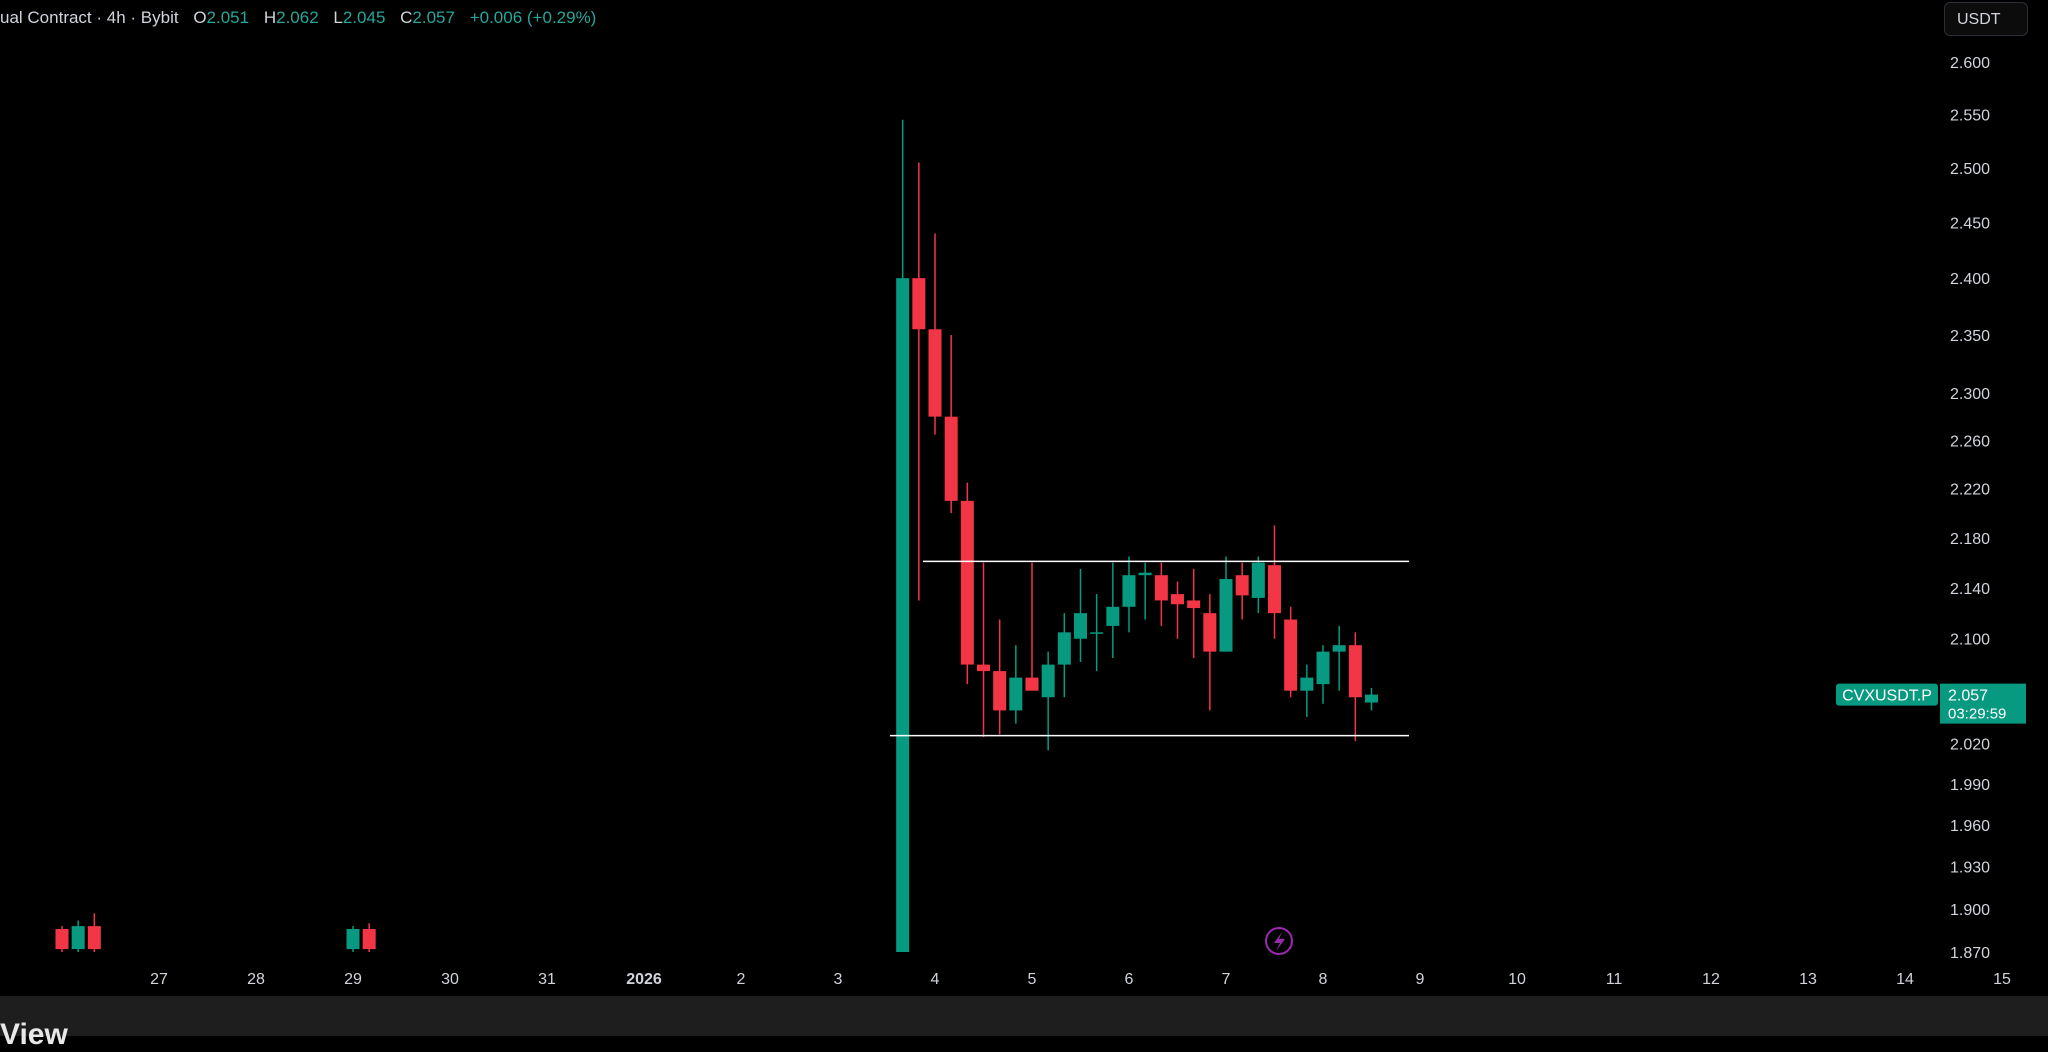  What do you see at coordinates (1970, 868) in the screenshot?
I see `price-tick-label: 1.930` at bounding box center [1970, 868].